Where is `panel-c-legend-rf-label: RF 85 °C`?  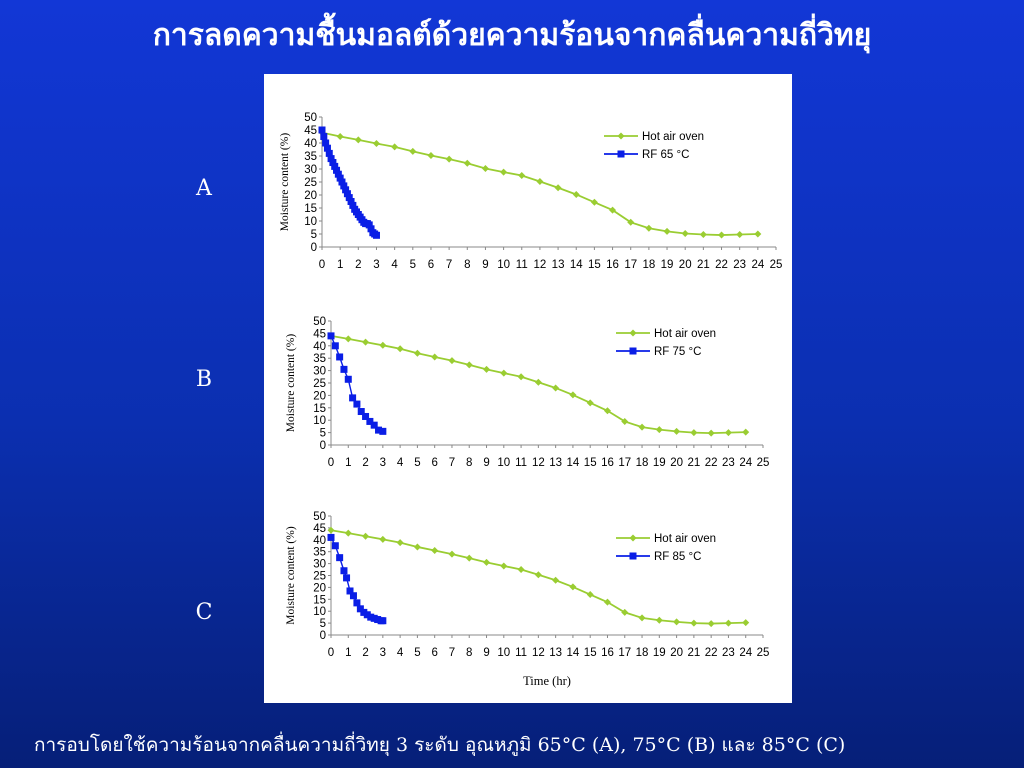 panel-c-legend-rf-label: RF 85 °C is located at coordinates (677, 557).